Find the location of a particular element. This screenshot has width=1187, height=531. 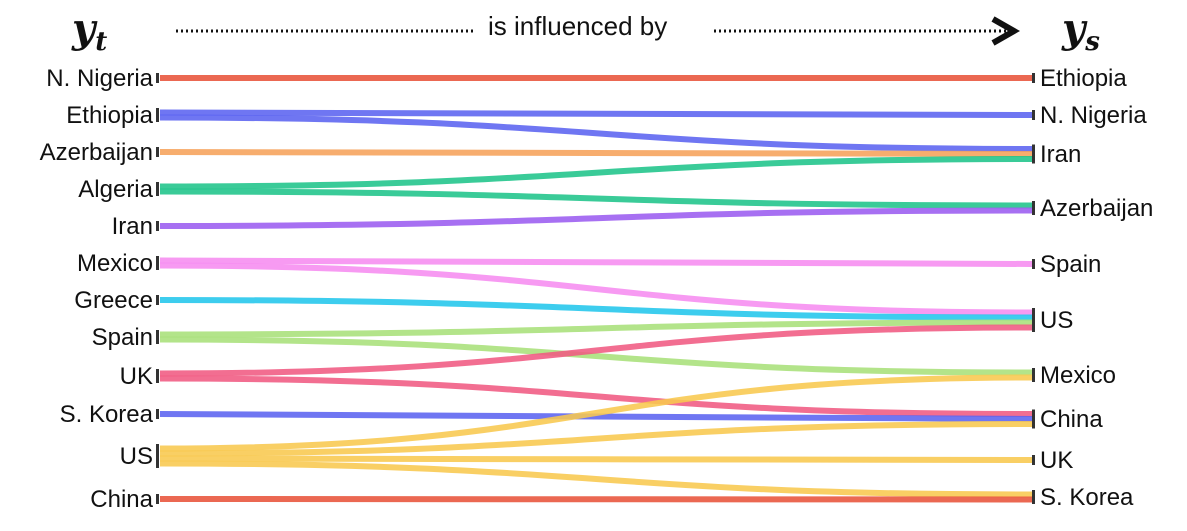

right-node-label-spain: Spain is located at coordinates (1070, 264).